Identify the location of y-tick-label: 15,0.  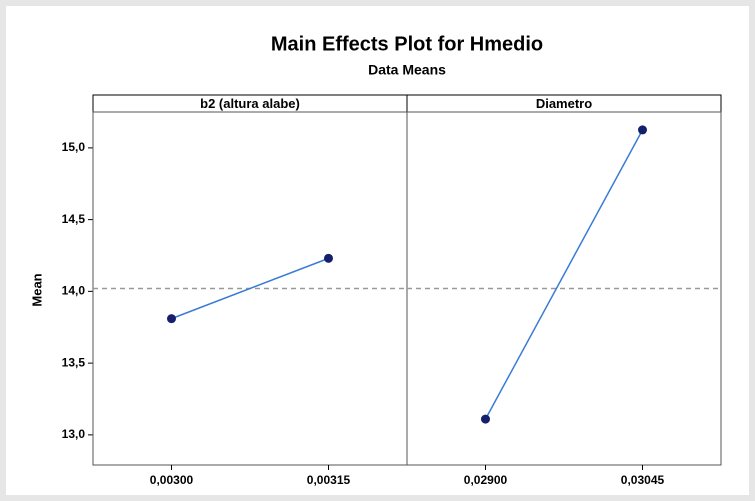
(74, 147).